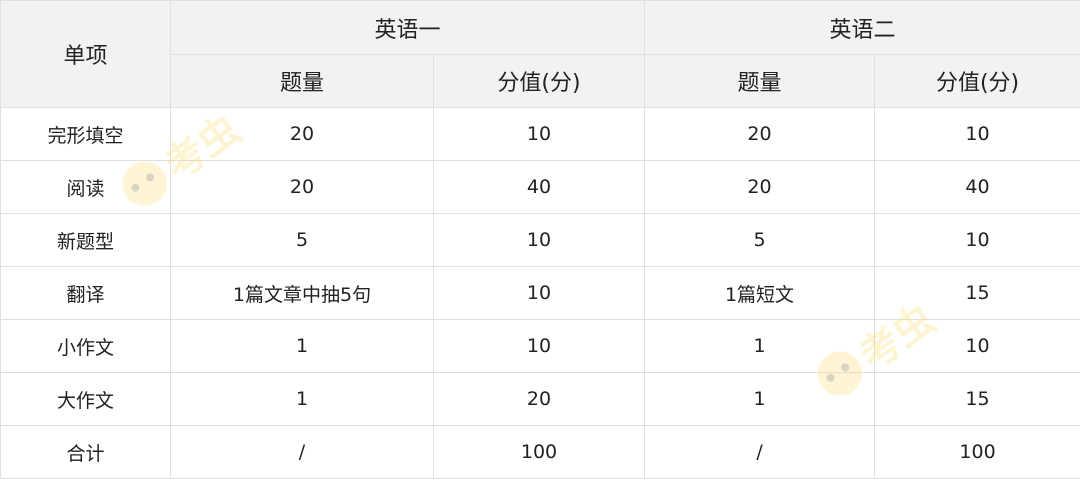 Image resolution: width=1080 pixels, height=479 pixels. I want to click on cell-item: 合计, so click(85, 452).